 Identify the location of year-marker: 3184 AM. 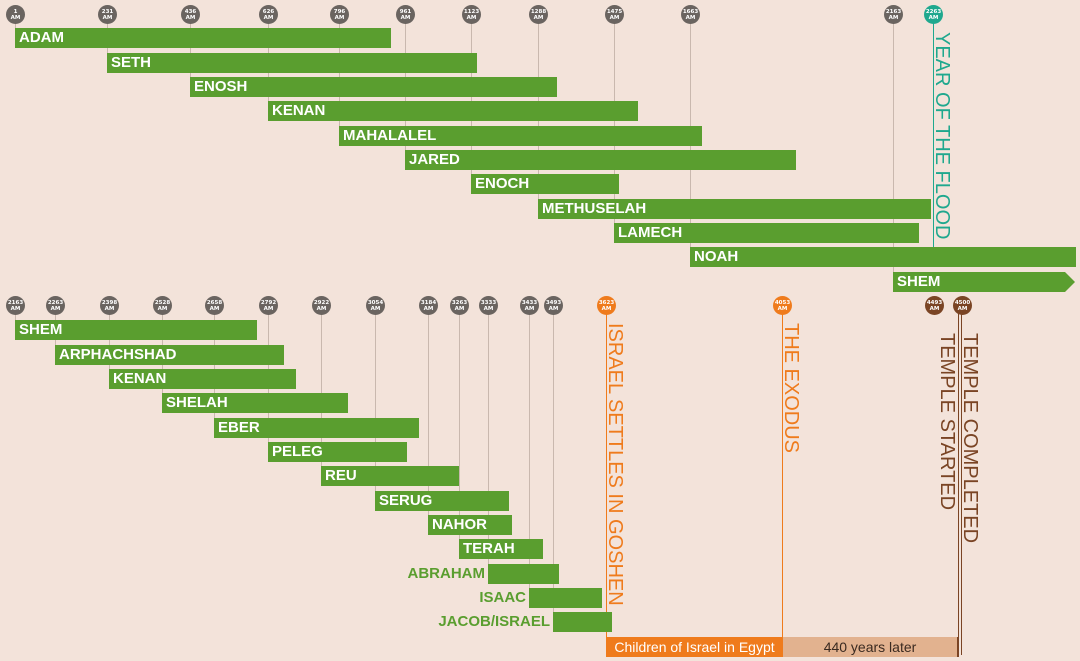
(428, 305).